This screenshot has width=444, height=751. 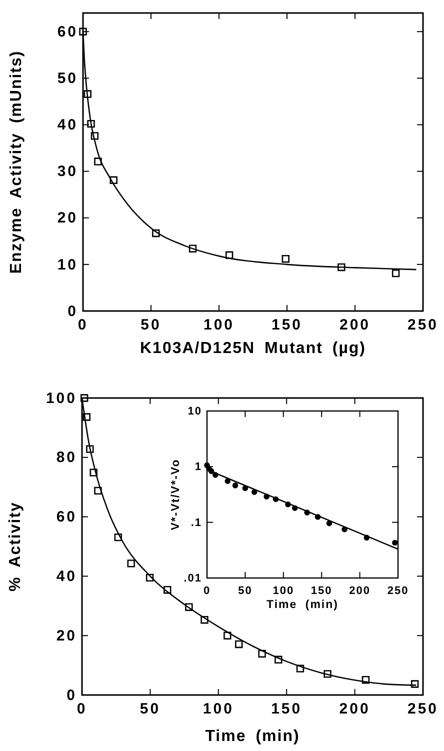 What do you see at coordinates (61, 398) in the screenshot?
I see `y-tick-label: 100` at bounding box center [61, 398].